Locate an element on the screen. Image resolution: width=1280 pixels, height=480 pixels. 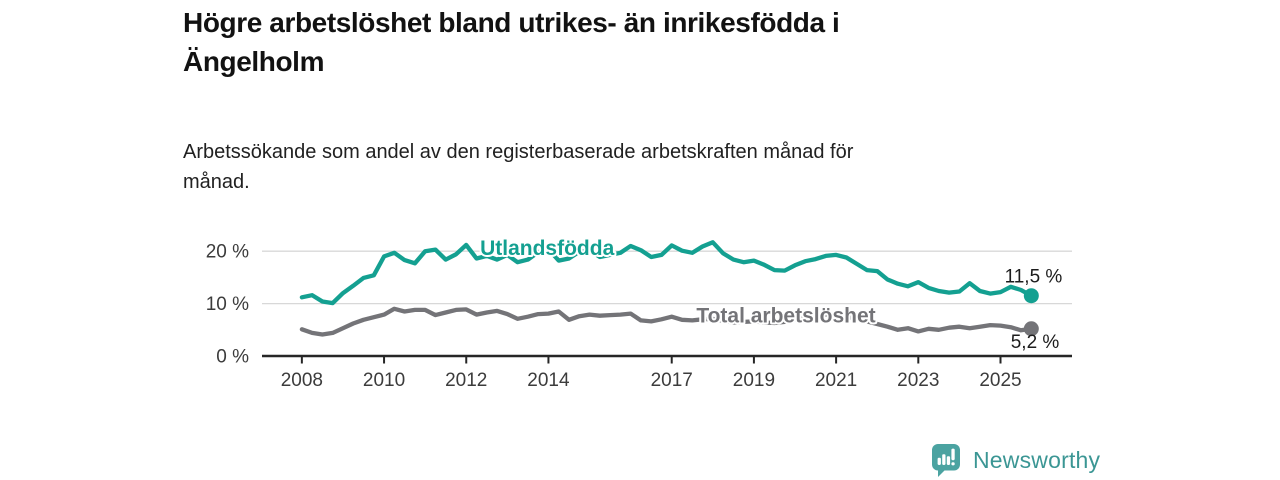
x-tick-label: 2012 is located at coordinates (466, 380).